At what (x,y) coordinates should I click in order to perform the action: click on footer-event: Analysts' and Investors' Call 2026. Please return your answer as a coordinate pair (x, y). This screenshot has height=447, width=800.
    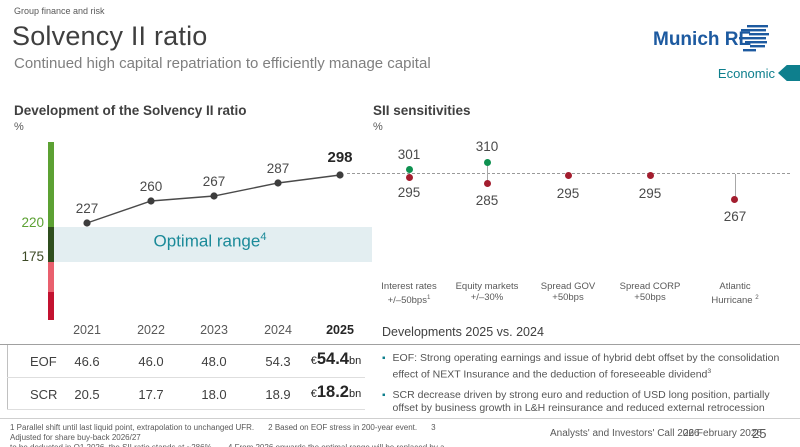
    Looking at the image, I should click on (625, 433).